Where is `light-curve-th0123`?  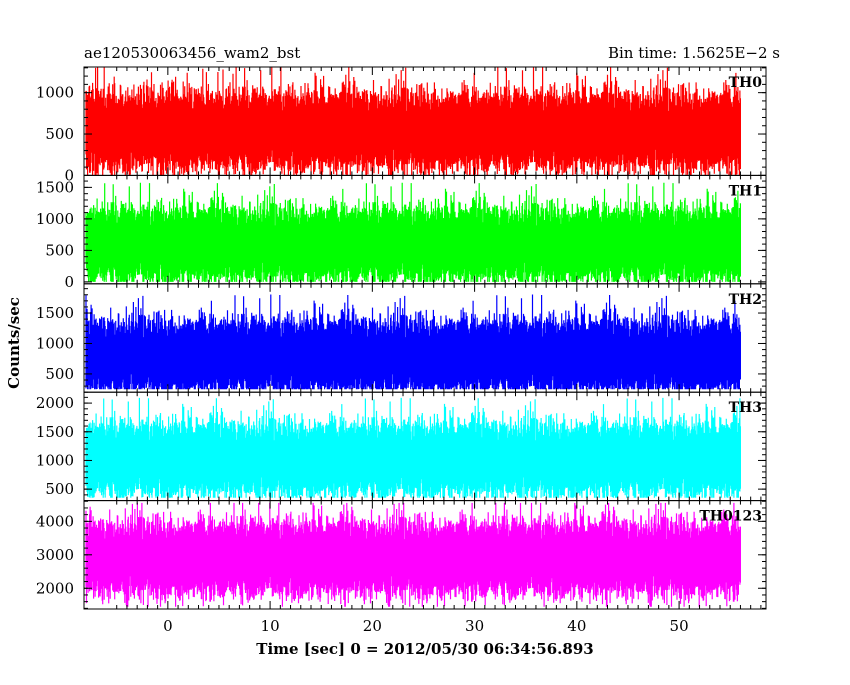 light-curve-th0123 is located at coordinates (413, 554).